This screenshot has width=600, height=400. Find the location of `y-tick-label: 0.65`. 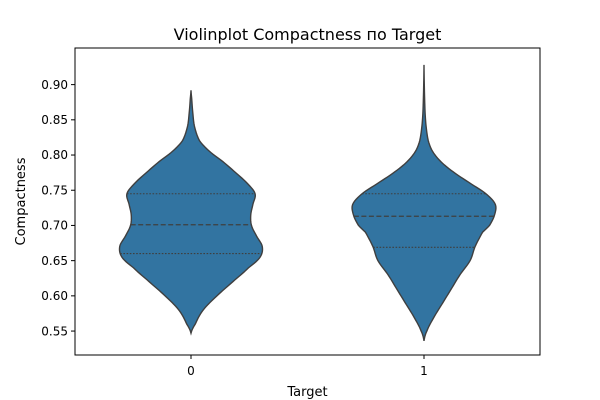

y-tick-label: 0.65 is located at coordinates (54, 261).